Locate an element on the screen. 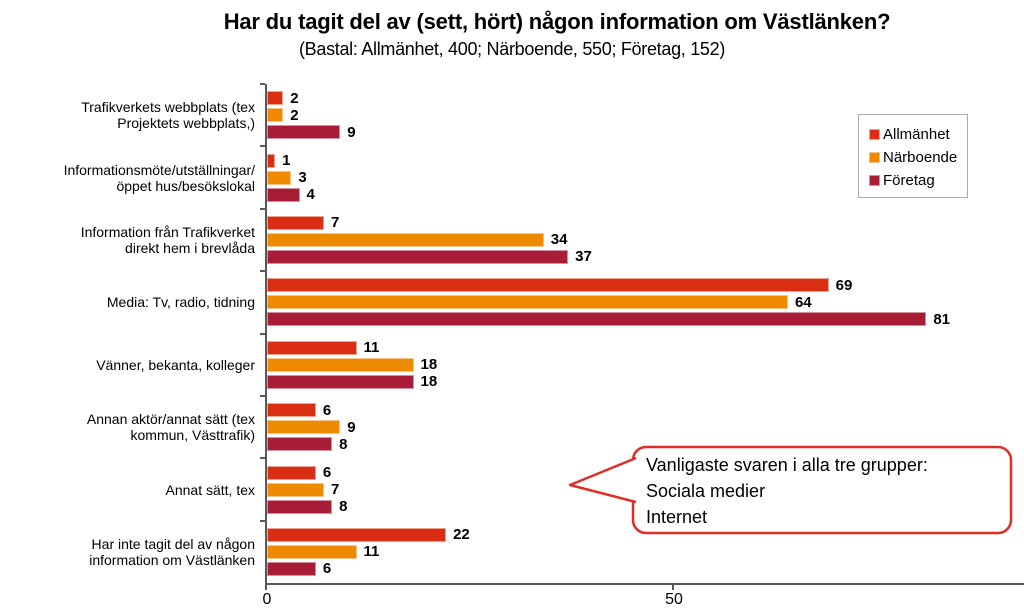  value-label: 4 is located at coordinates (310, 195).